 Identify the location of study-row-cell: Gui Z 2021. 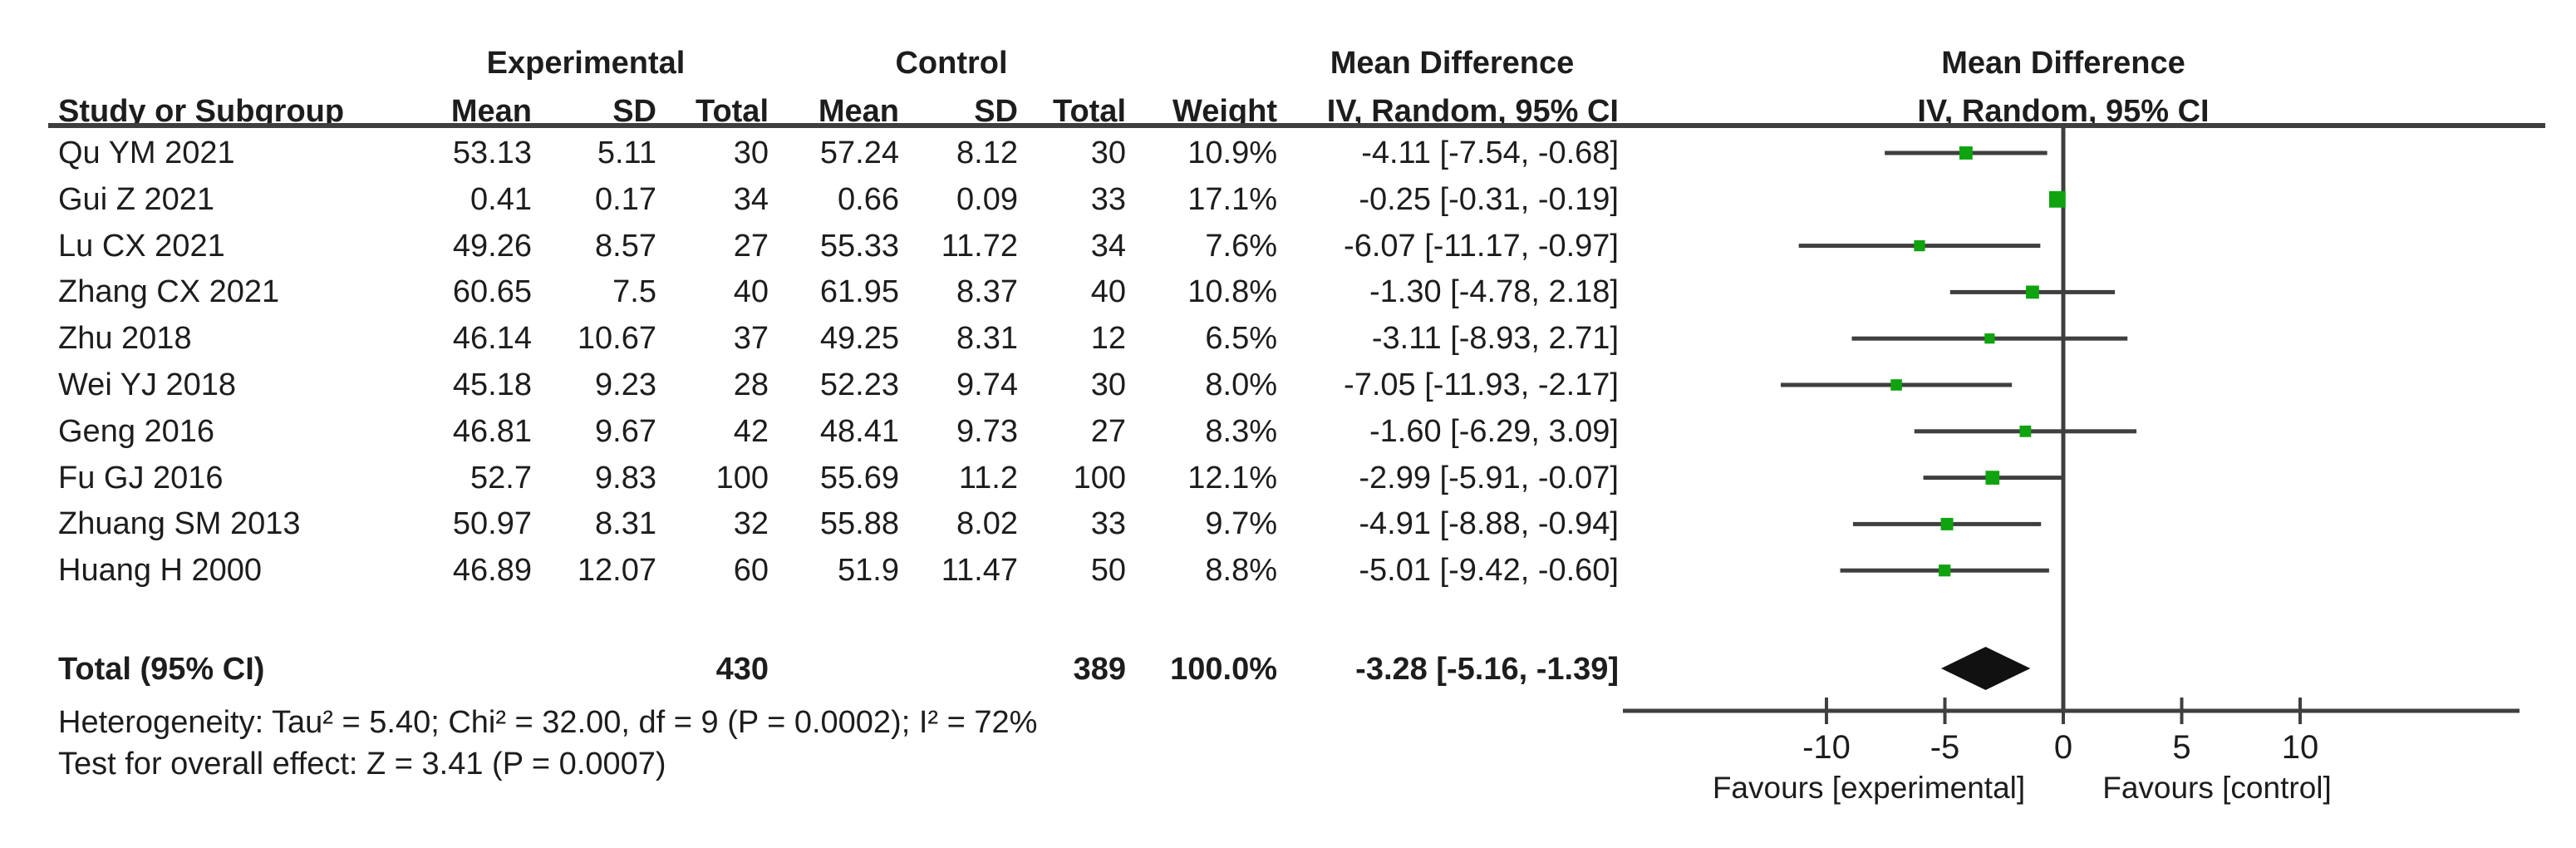
(136, 199).